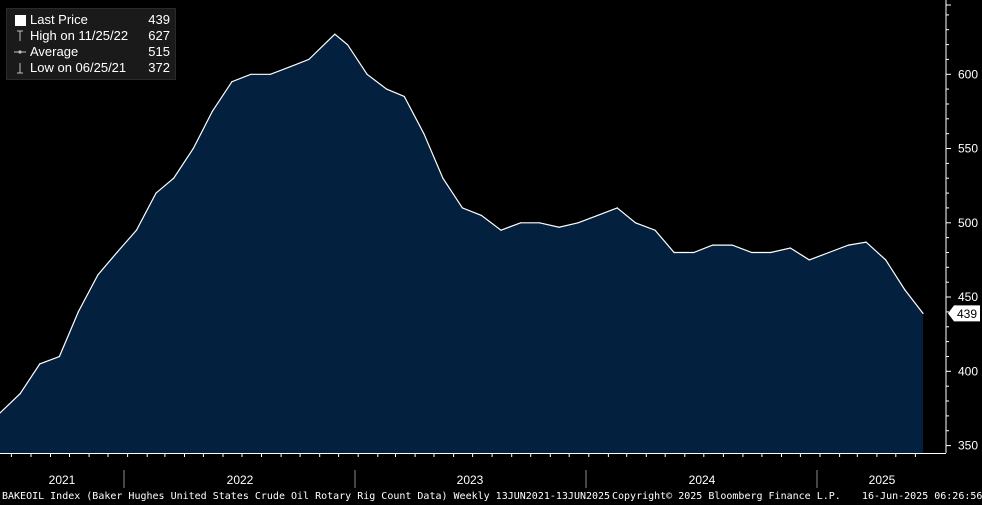 Image resolution: width=982 pixels, height=505 pixels. I want to click on last-price-label: 439, so click(967, 314).